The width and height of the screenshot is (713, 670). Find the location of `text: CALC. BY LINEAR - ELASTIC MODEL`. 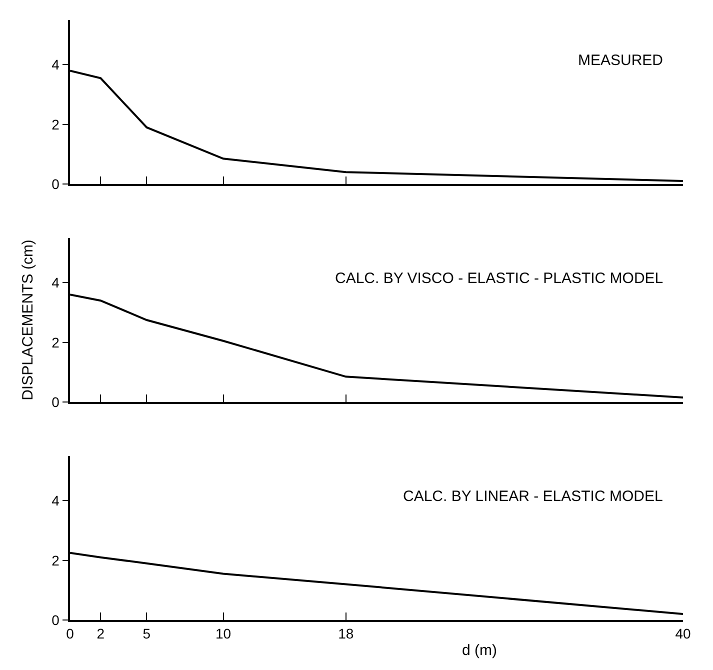

text: CALC. BY LINEAR - ELASTIC MODEL is located at coordinates (533, 496).